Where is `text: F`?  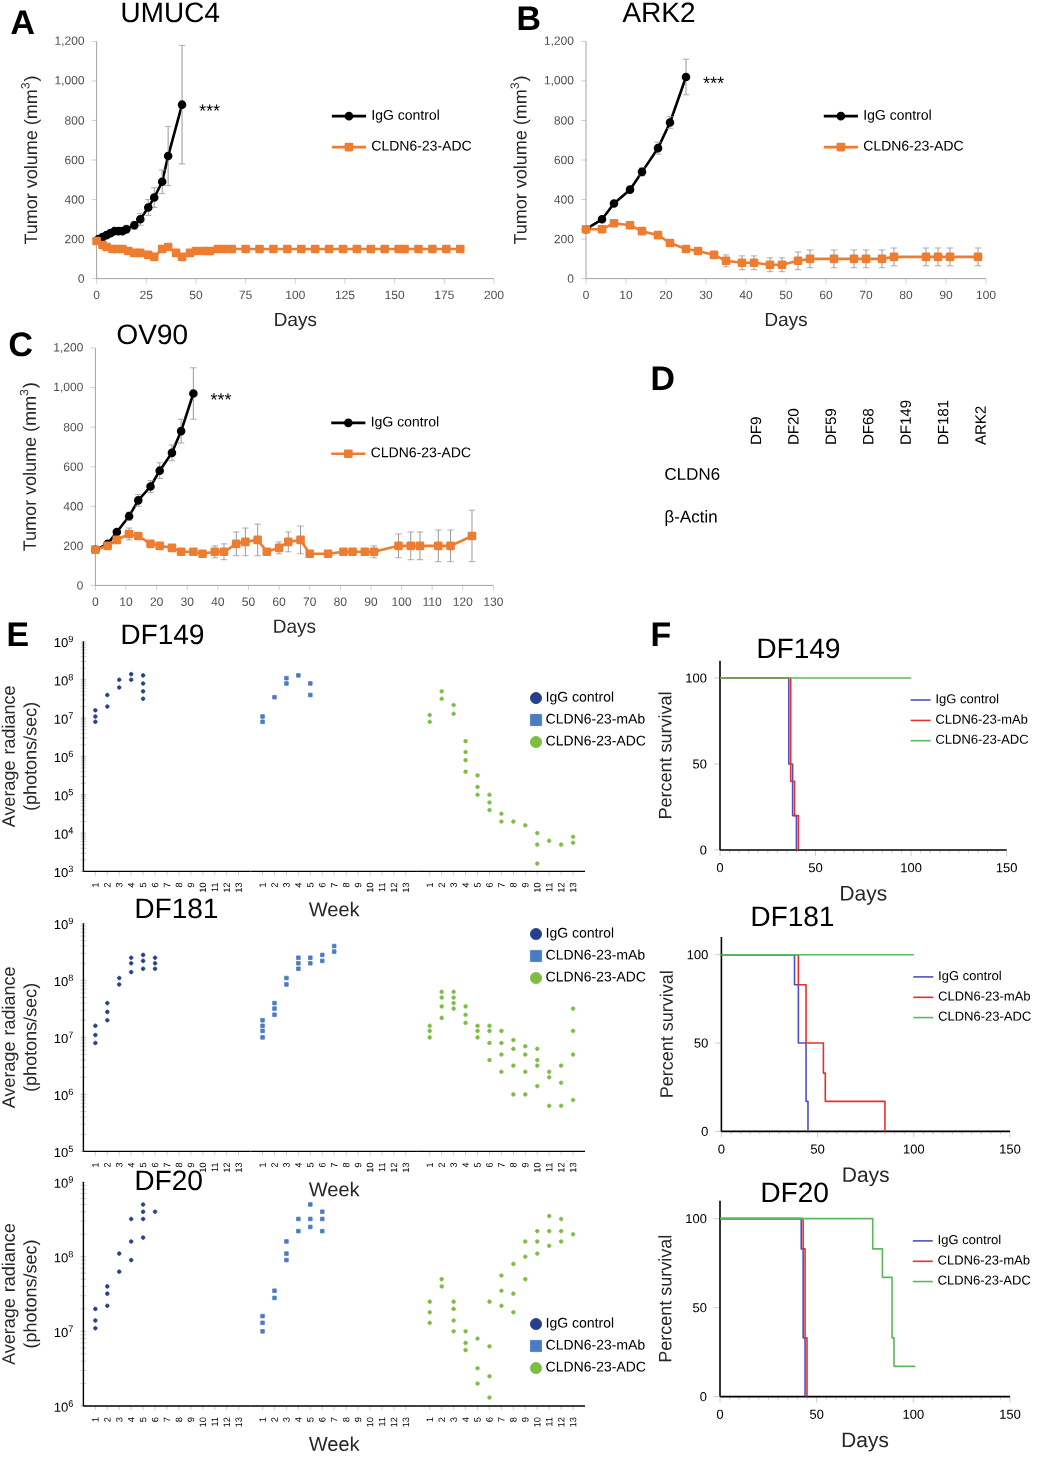
text: F is located at coordinates (661, 634).